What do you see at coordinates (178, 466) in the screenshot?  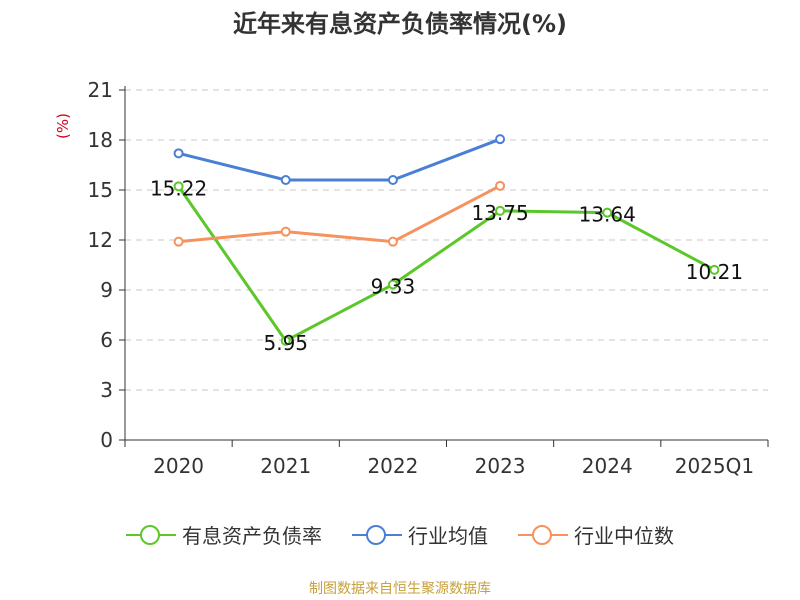 I see `x-tick-label: 2020` at bounding box center [178, 466].